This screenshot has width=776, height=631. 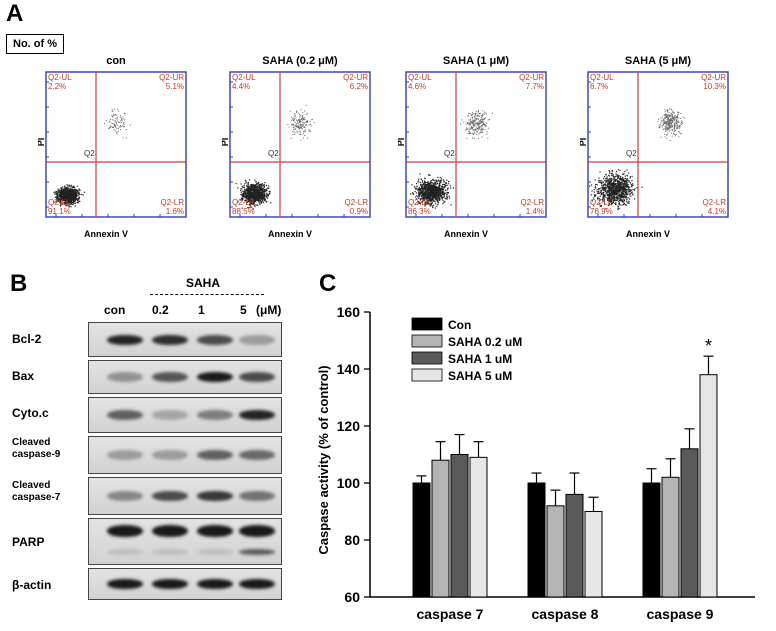 What do you see at coordinates (27, 339) in the screenshot?
I see `row-label-bcl2: Bcl-2` at bounding box center [27, 339].